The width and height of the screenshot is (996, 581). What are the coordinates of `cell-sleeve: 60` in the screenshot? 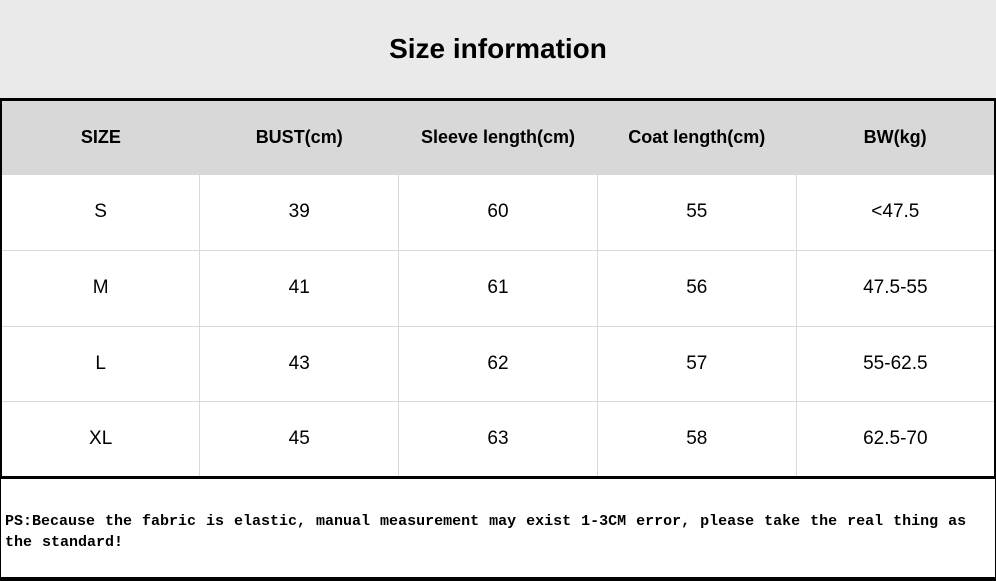 It's located at (498, 212).